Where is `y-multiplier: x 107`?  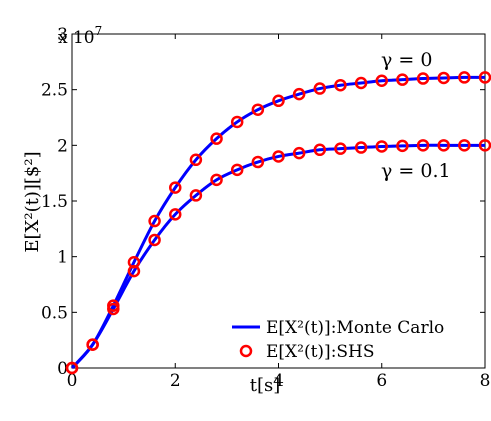 y-multiplier: x 107 is located at coordinates (80, 36).